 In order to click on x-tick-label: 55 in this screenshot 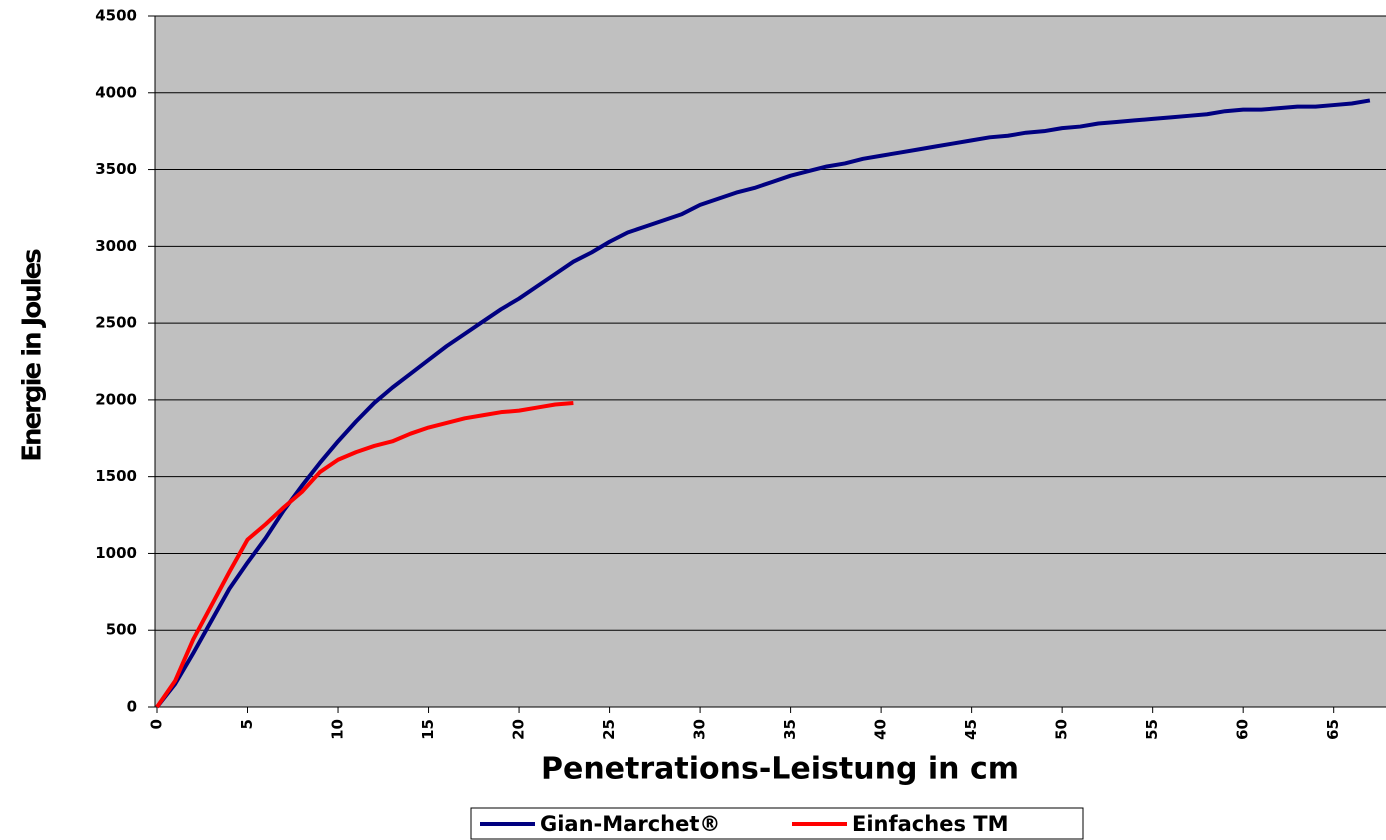, I will do `click(1152, 729)`.